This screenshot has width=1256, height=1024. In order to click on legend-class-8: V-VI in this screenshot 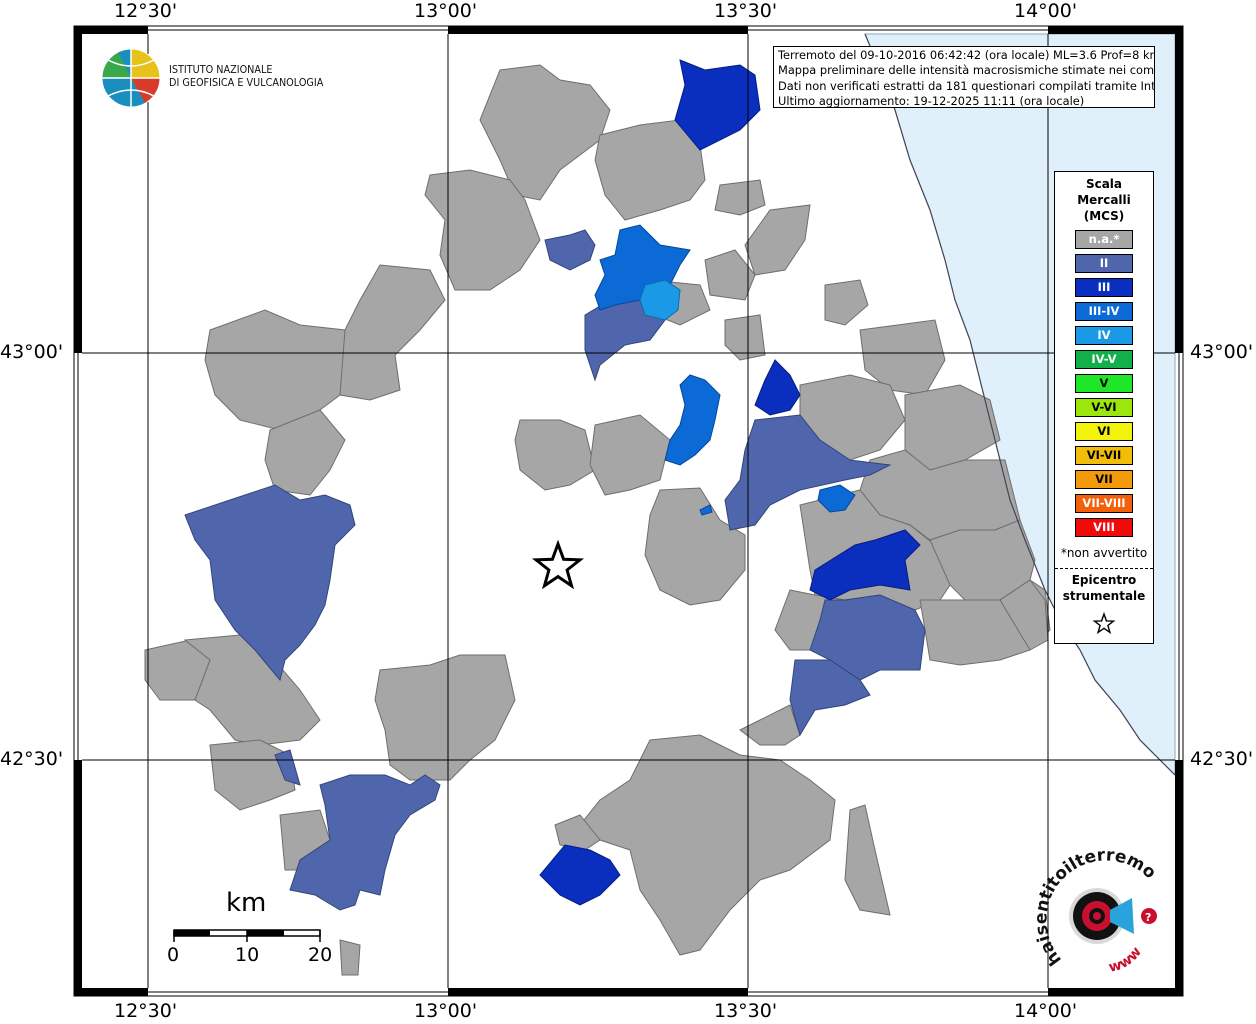, I will do `click(1104, 407)`.